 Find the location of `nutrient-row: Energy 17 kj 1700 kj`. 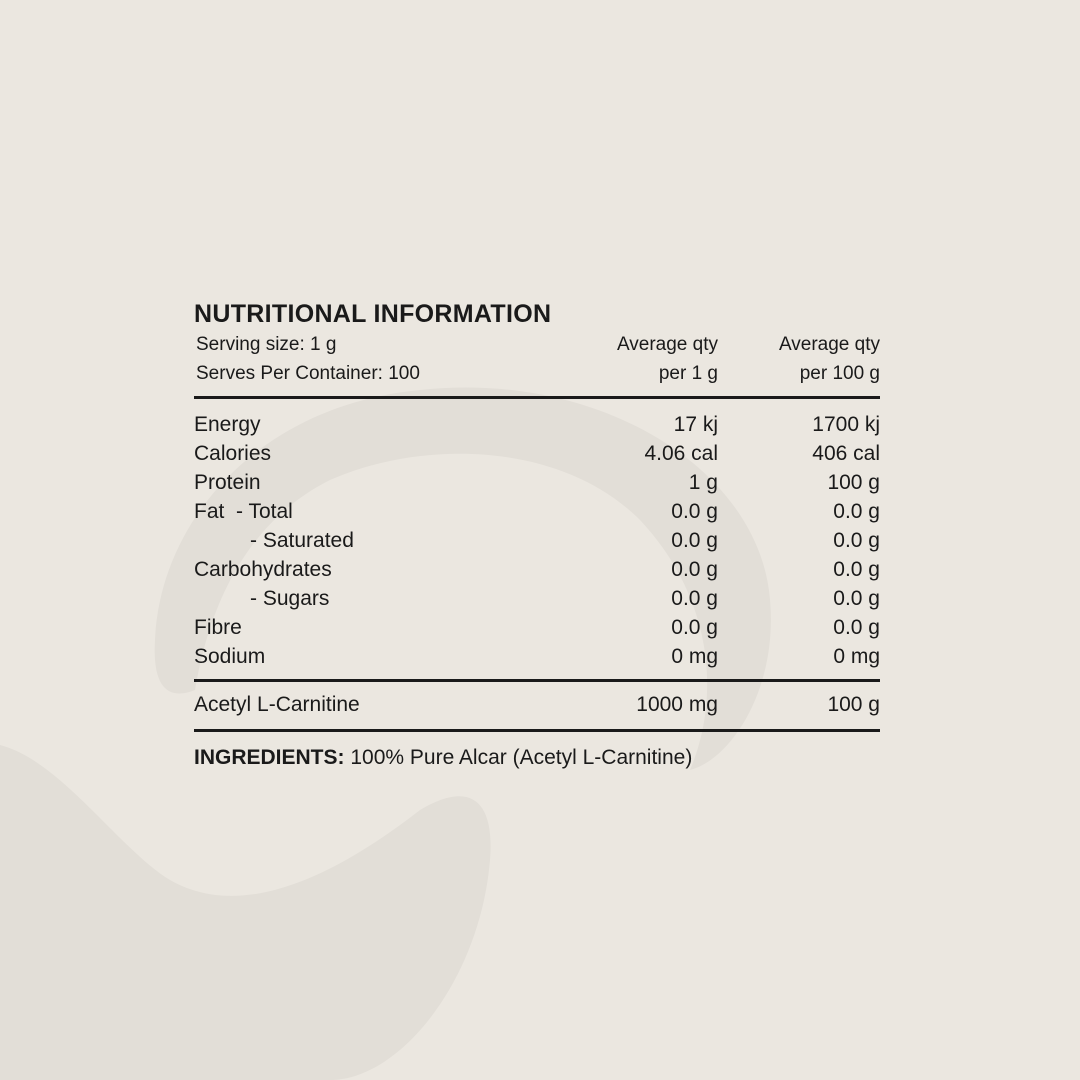

nutrient-row: Energy 17 kj 1700 kj is located at coordinates (537, 424).